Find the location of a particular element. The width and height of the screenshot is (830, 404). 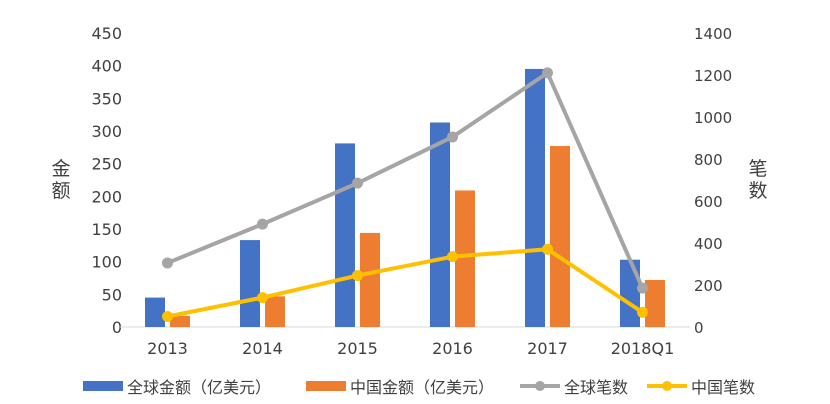

point-series-3-2016 is located at coordinates (452, 257).